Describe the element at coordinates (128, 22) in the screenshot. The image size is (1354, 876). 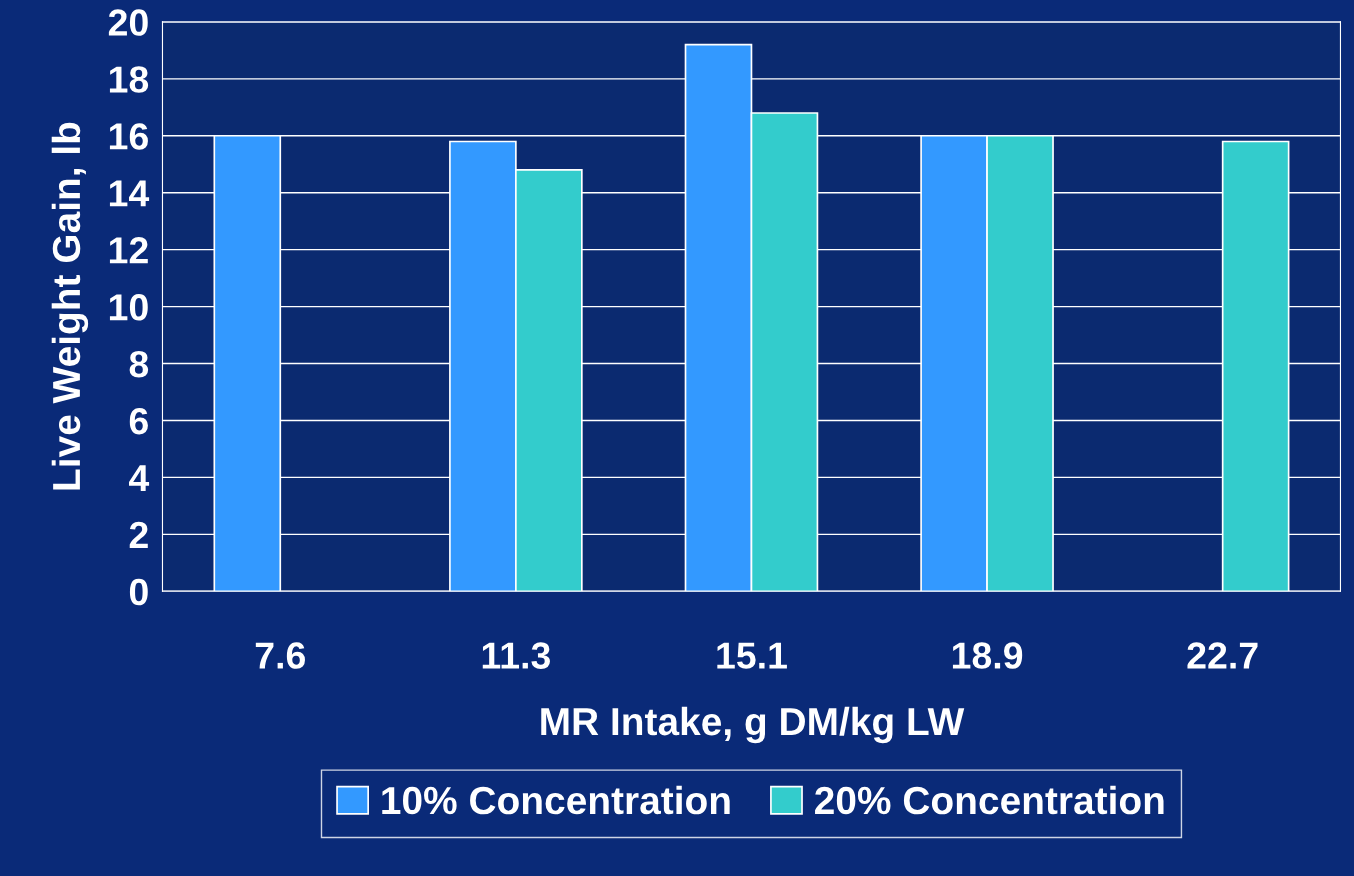
I see `y-tick-label: 20` at that location.